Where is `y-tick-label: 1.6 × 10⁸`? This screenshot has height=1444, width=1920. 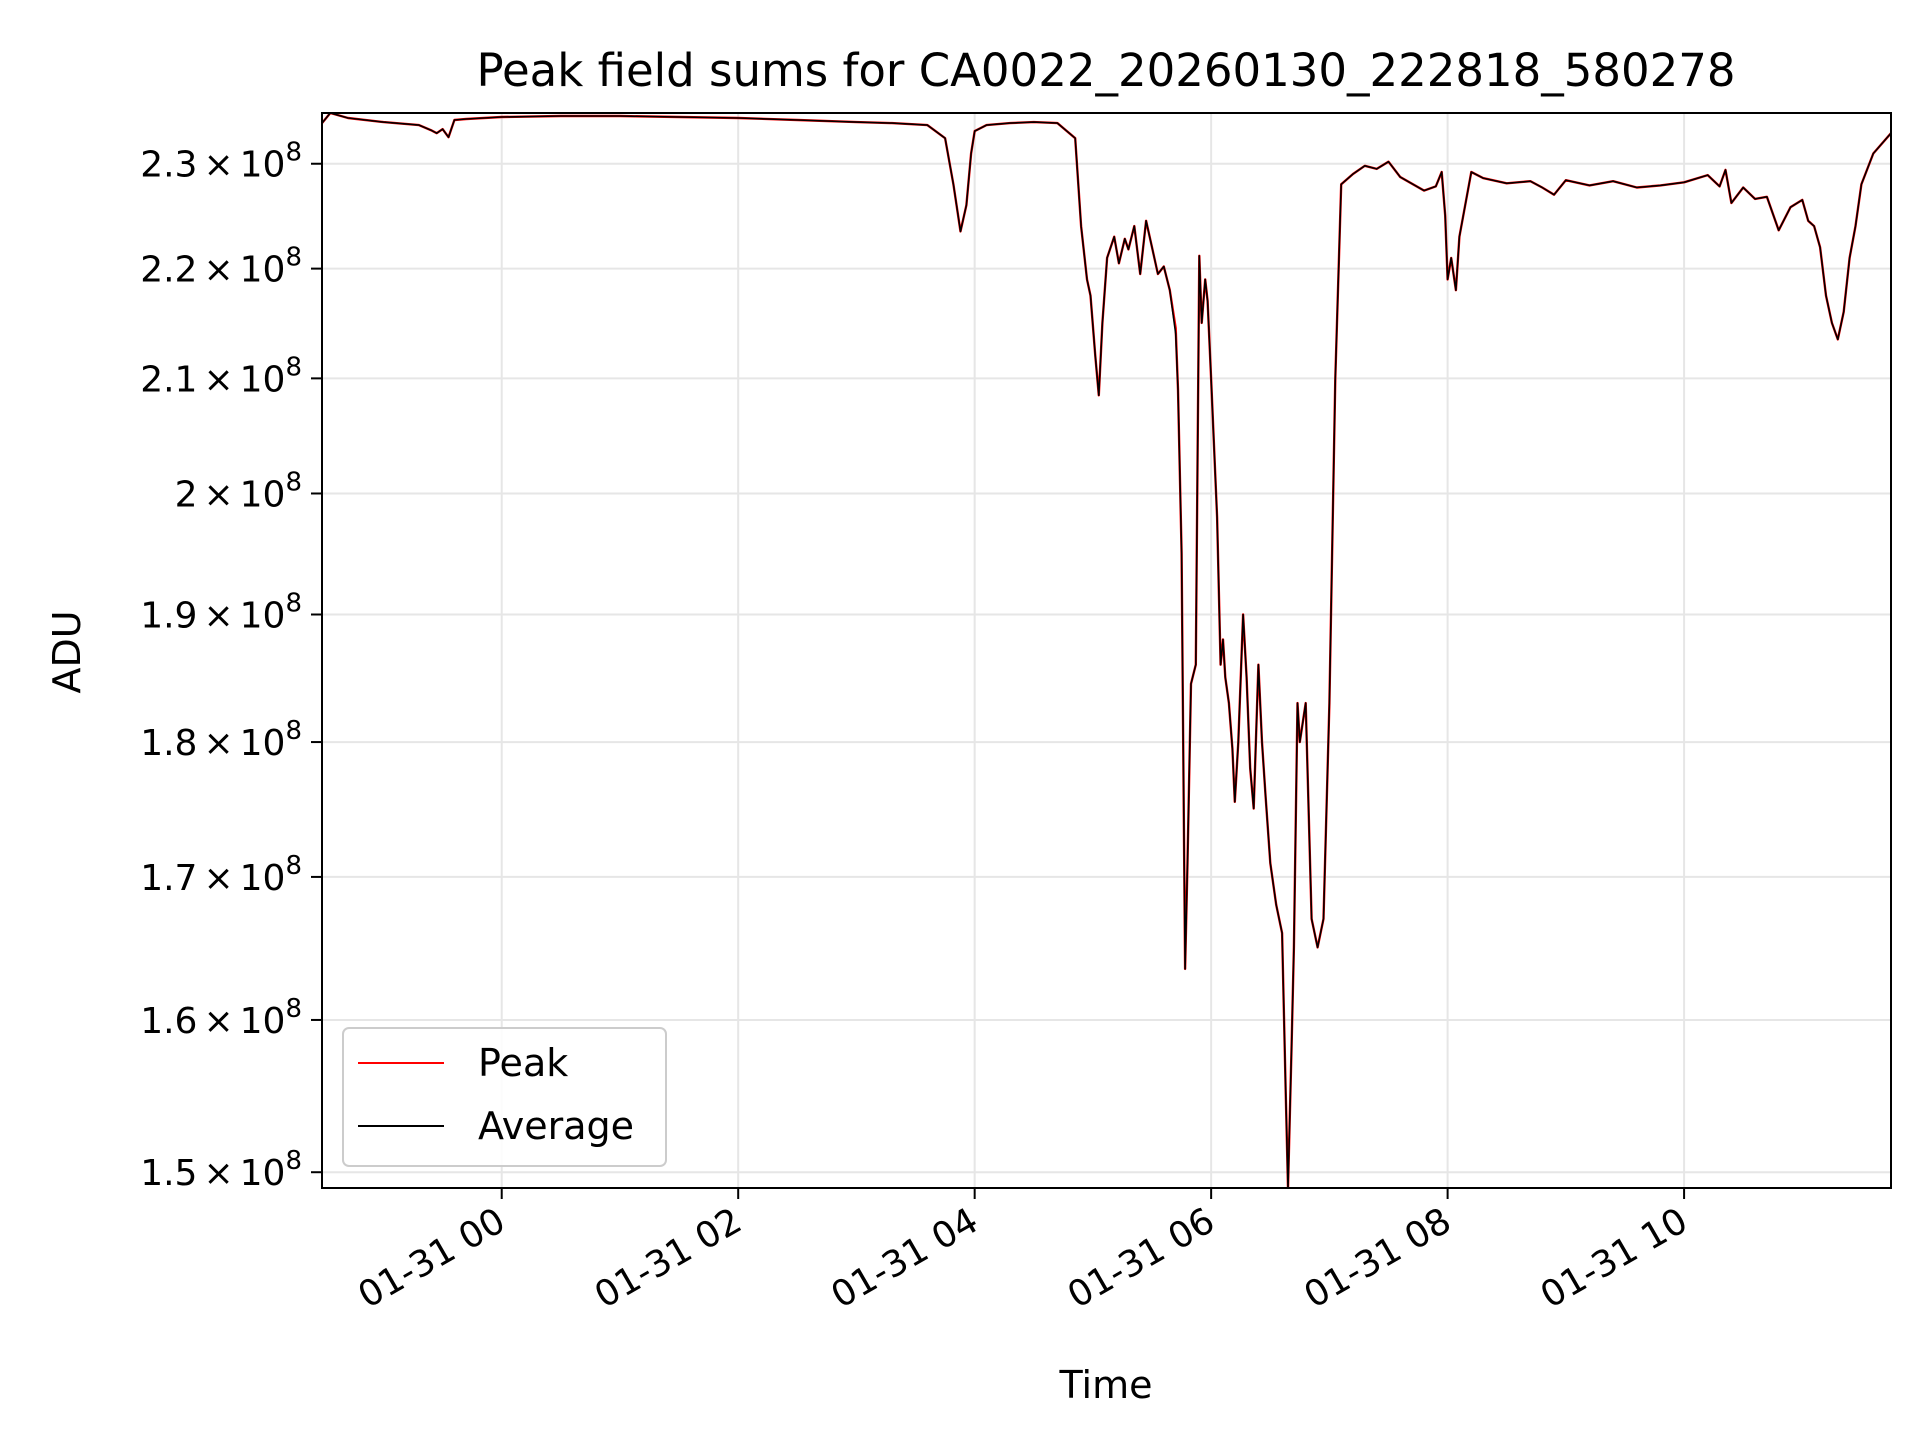
y-tick-label: 1.6 × 10⁸ is located at coordinates (221, 1018).